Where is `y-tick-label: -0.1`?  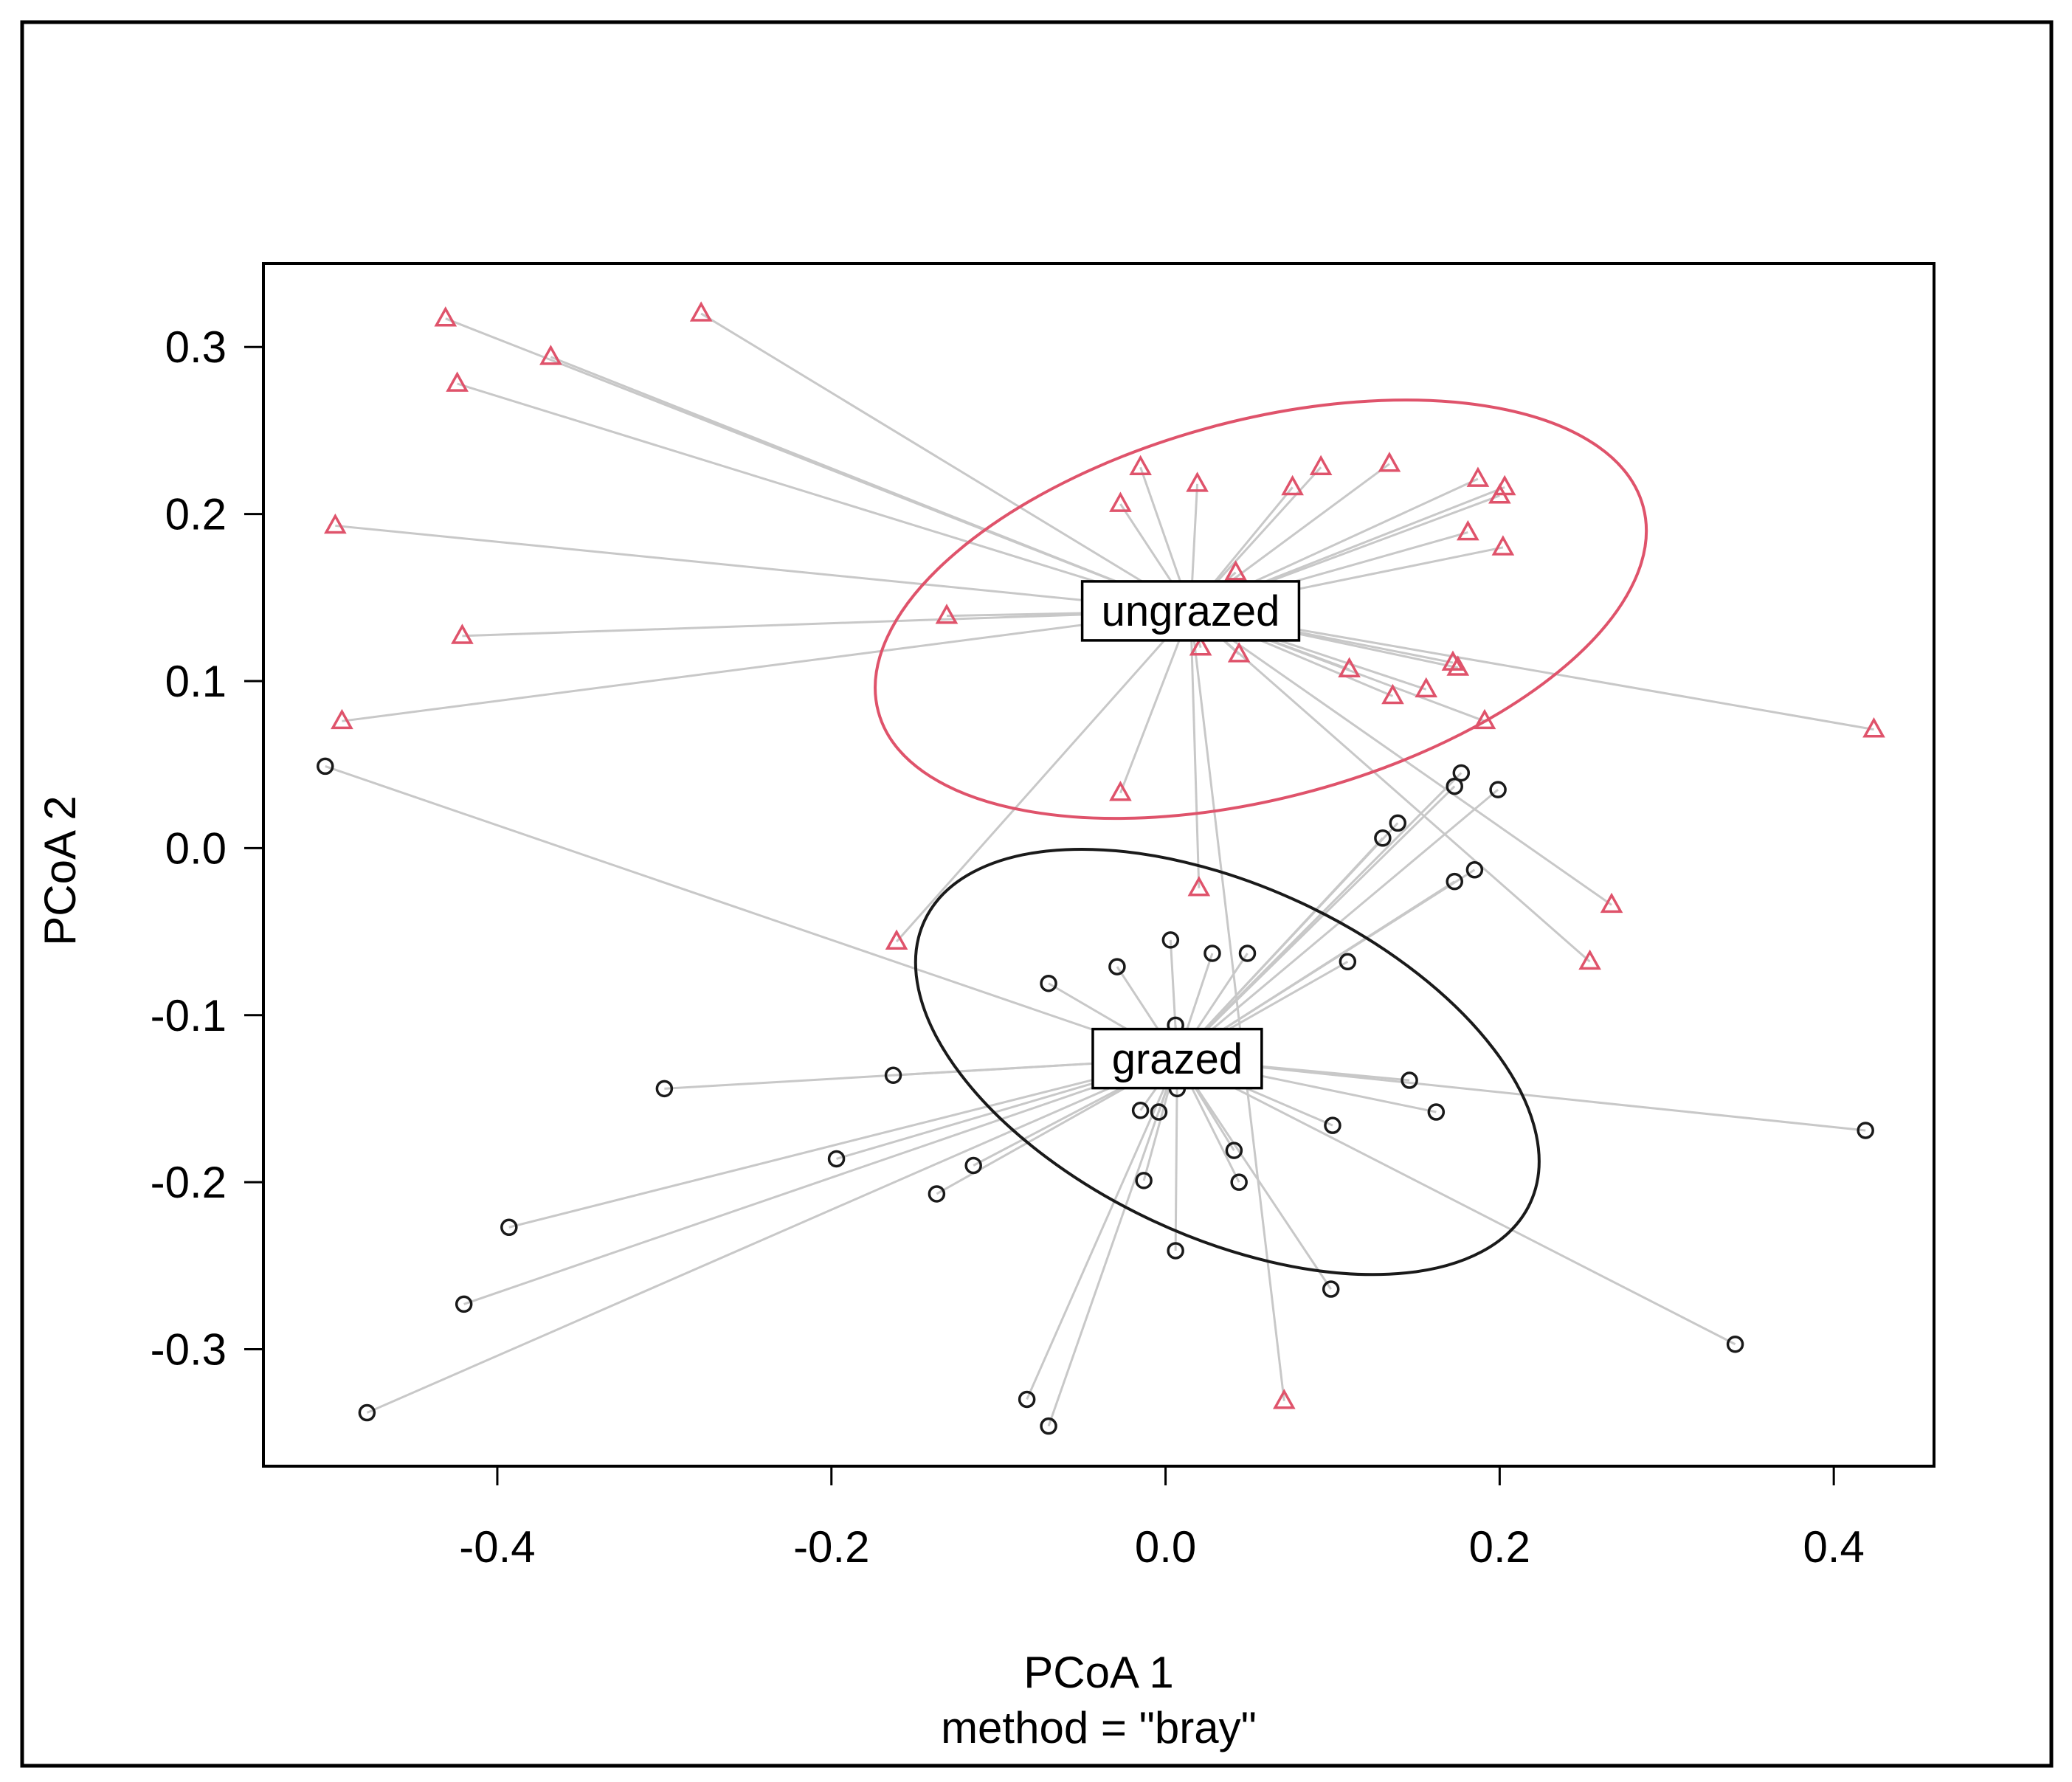
y-tick-label: -0.1 is located at coordinates (189, 1016).